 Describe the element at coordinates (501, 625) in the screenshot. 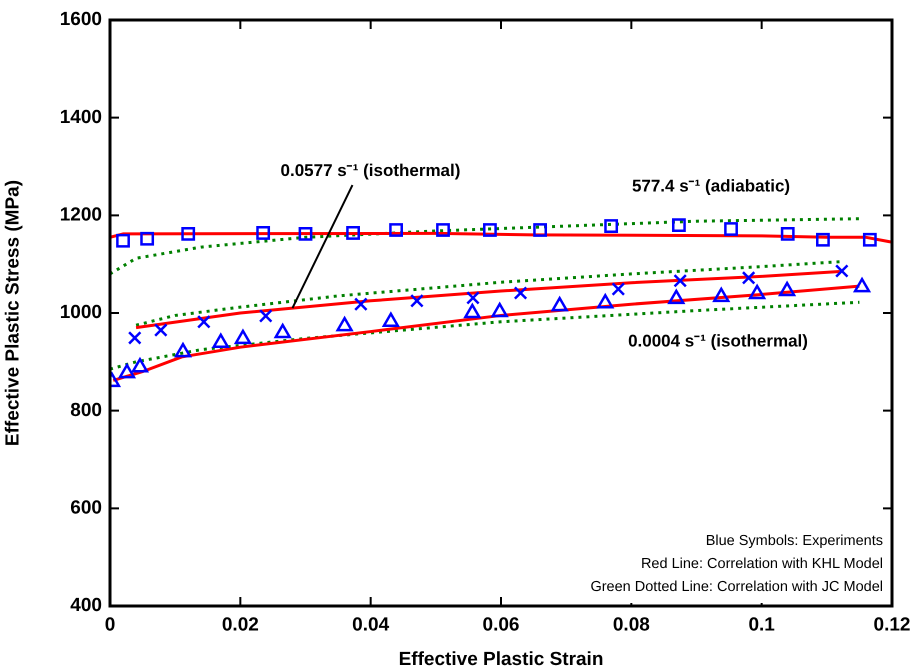

I see `x-tick-label: 0.06` at that location.